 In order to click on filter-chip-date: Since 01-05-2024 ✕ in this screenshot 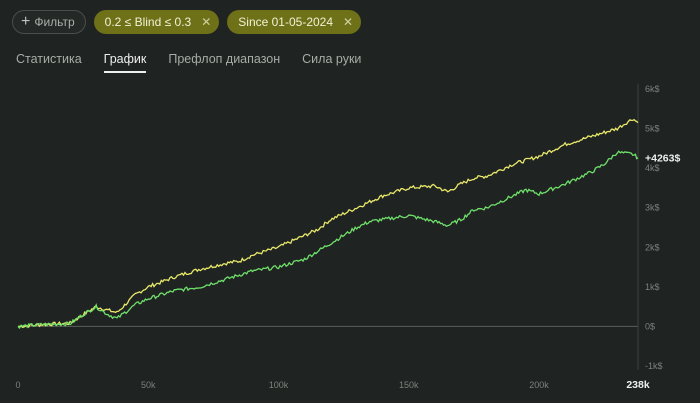, I will do `click(294, 22)`.